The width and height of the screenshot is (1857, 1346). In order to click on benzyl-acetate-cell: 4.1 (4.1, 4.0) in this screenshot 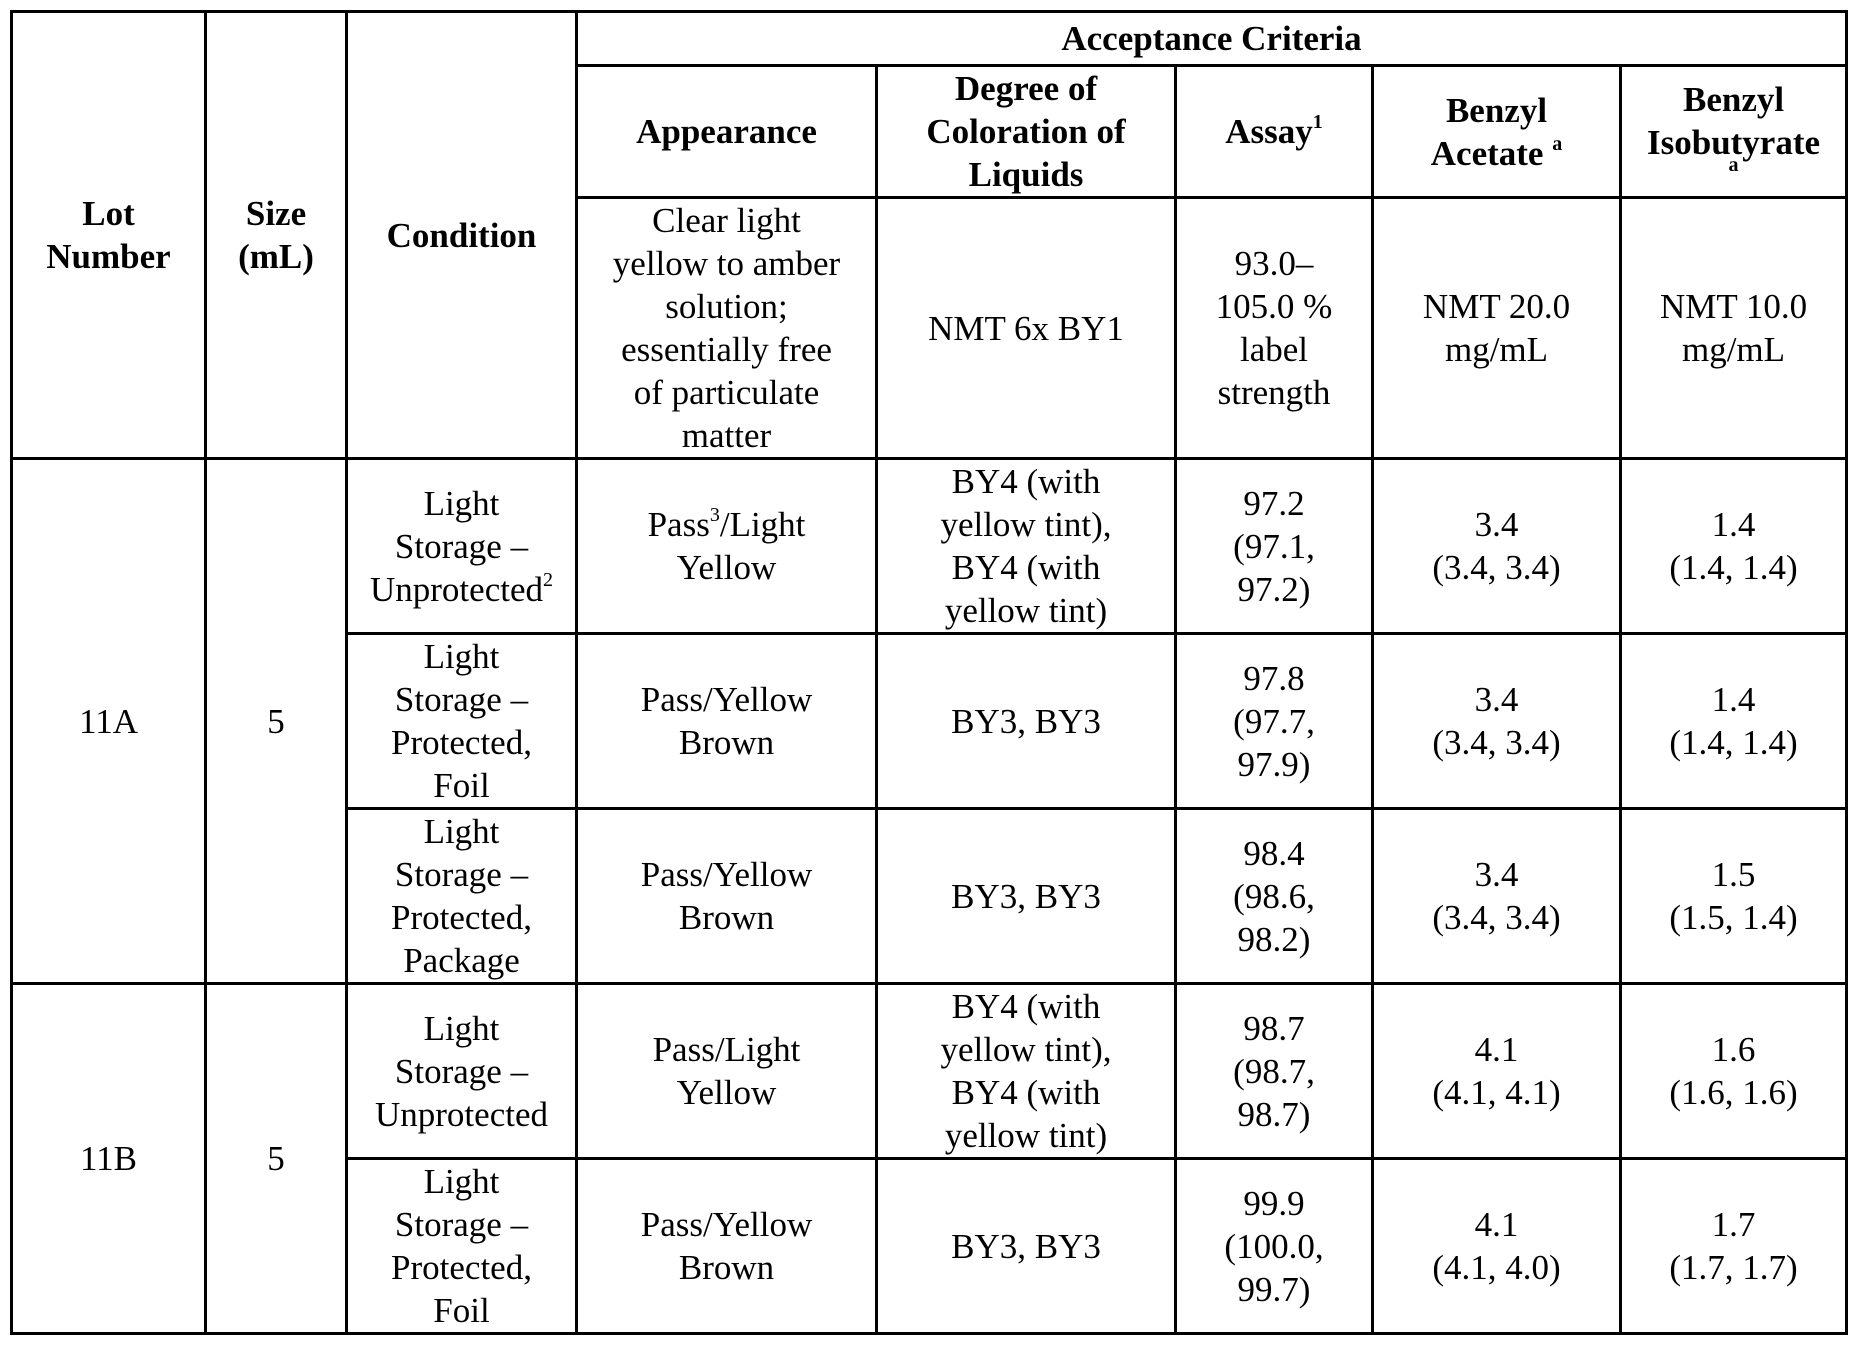, I will do `click(1496, 1246)`.